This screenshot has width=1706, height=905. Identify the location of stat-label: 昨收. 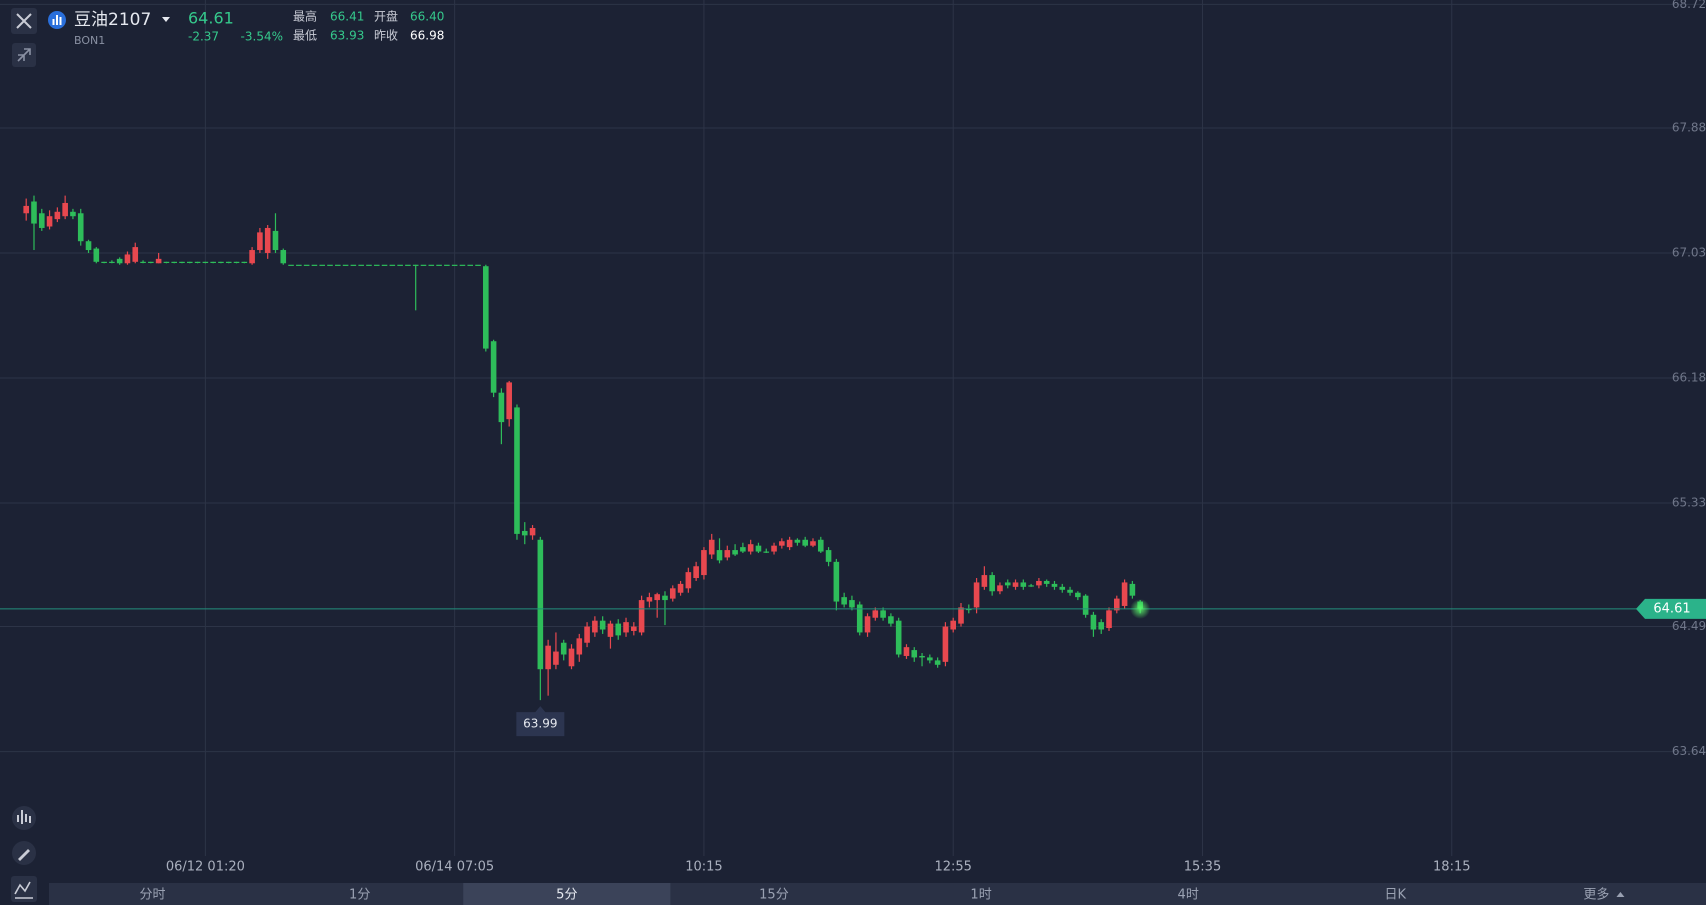
(386, 36).